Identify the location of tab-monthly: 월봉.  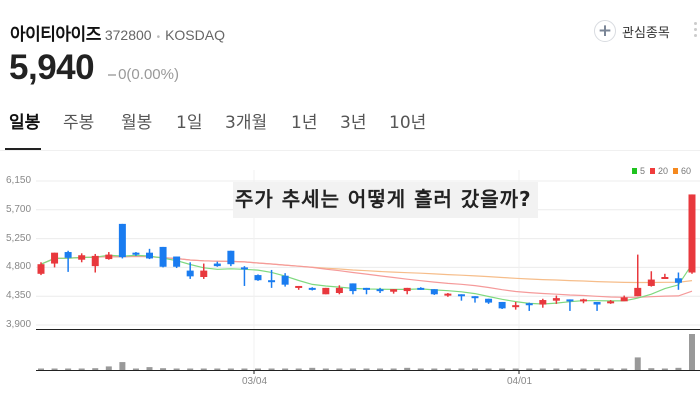
(137, 123).